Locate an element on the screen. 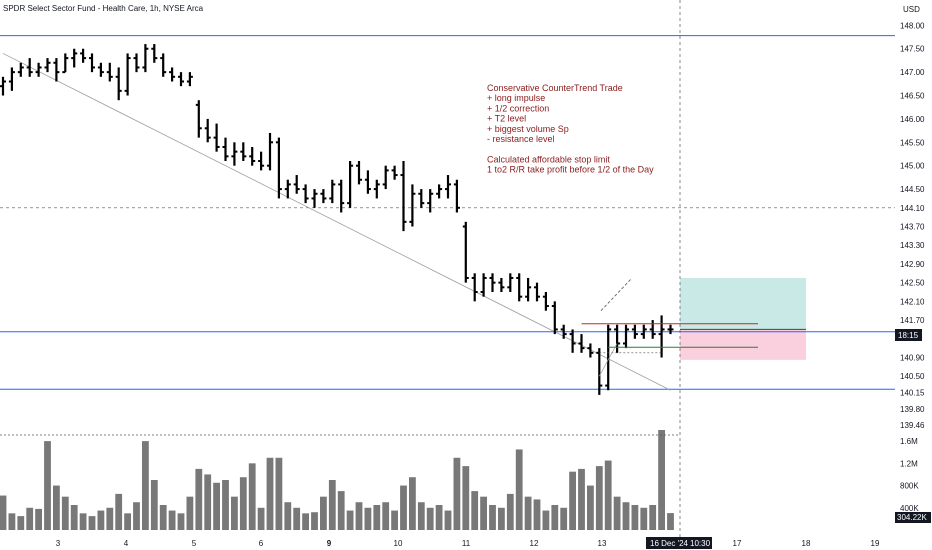 This screenshot has height=550, width=932. svg-text: 16 Dec '24 is located at coordinates (669, 543).